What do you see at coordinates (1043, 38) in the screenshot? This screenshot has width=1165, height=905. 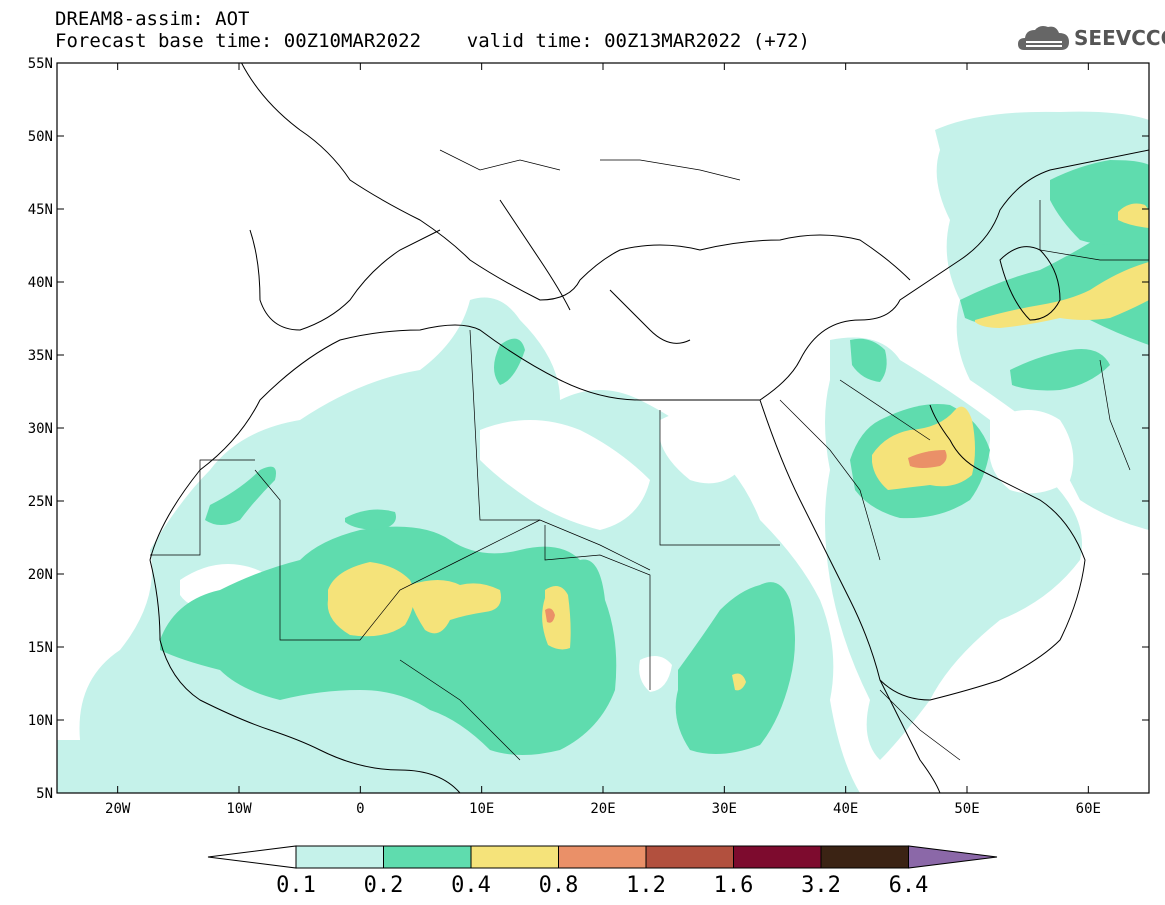 I see `cloud-icon` at bounding box center [1043, 38].